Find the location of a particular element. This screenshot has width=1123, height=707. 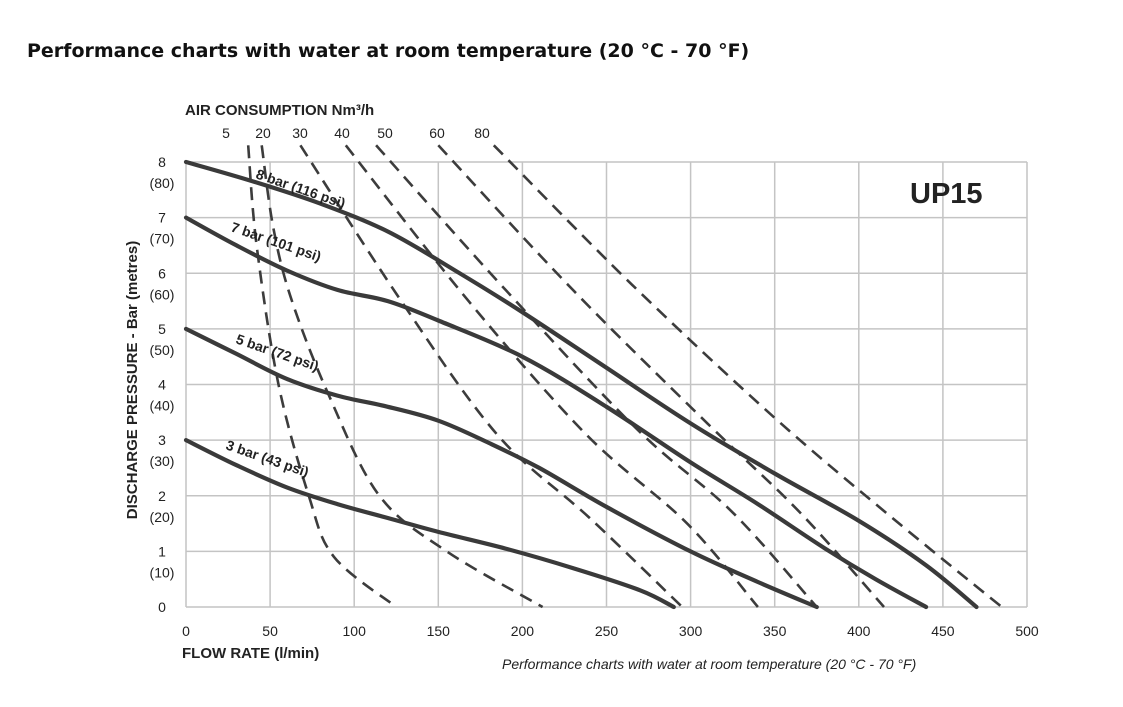

y-tick-label-metres: (60) is located at coordinates (162, 294).